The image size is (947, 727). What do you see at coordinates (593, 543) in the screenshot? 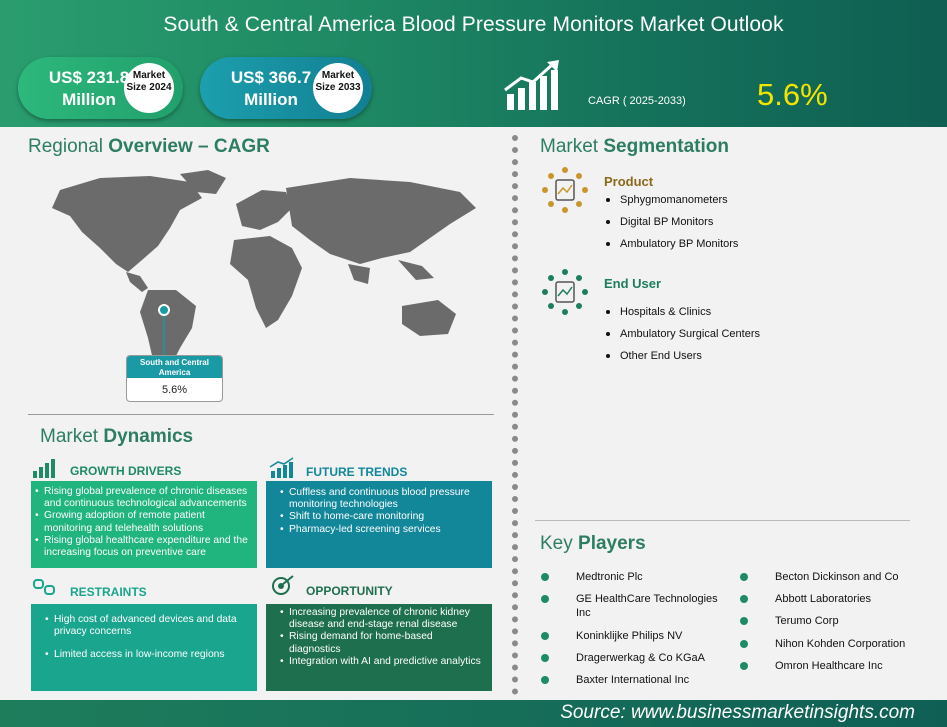
I see `key-players-heading: Key Players` at bounding box center [593, 543].